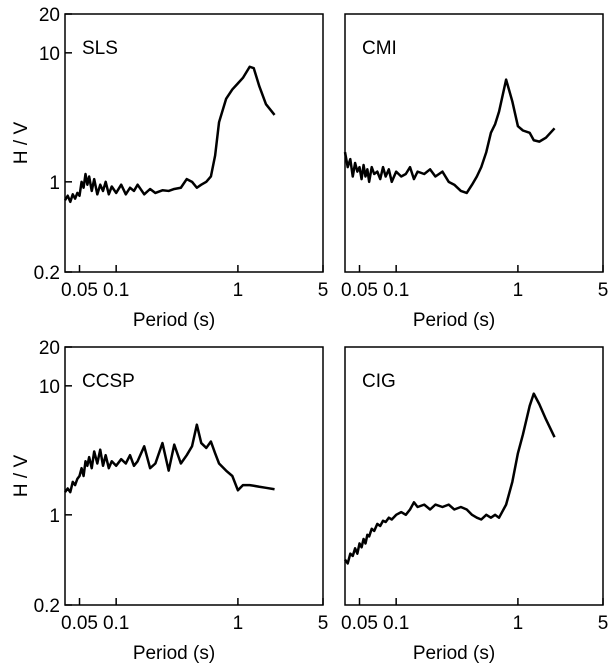 The width and height of the screenshot is (614, 667). I want to click on panel-label: CCSP, so click(108, 381).